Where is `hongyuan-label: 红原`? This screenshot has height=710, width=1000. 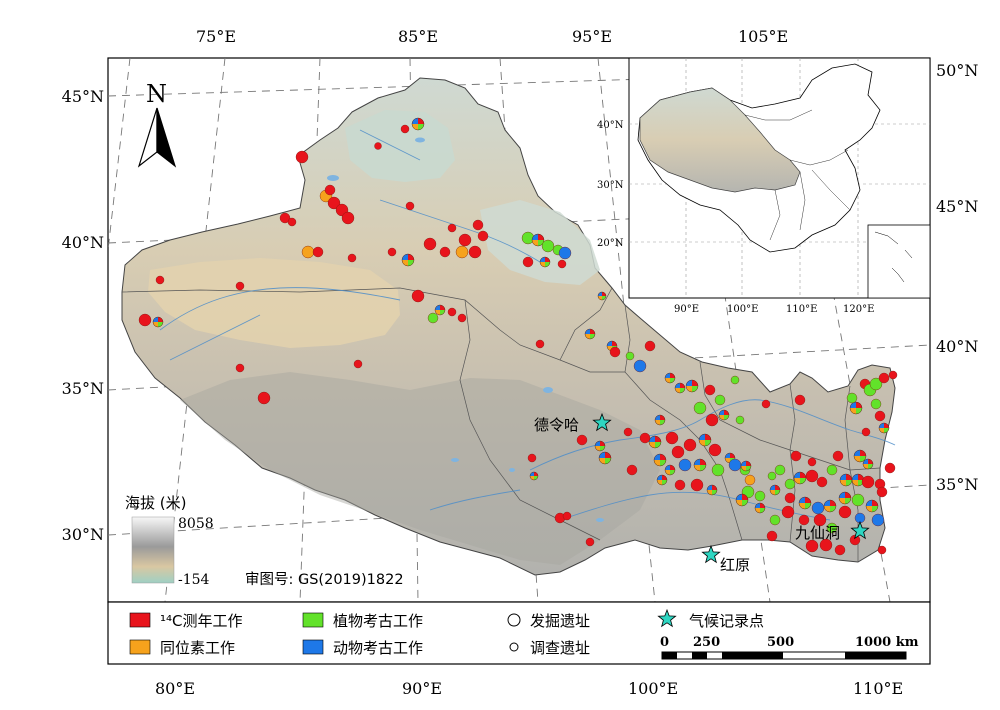 hongyuan-label: 红原 is located at coordinates (735, 565).